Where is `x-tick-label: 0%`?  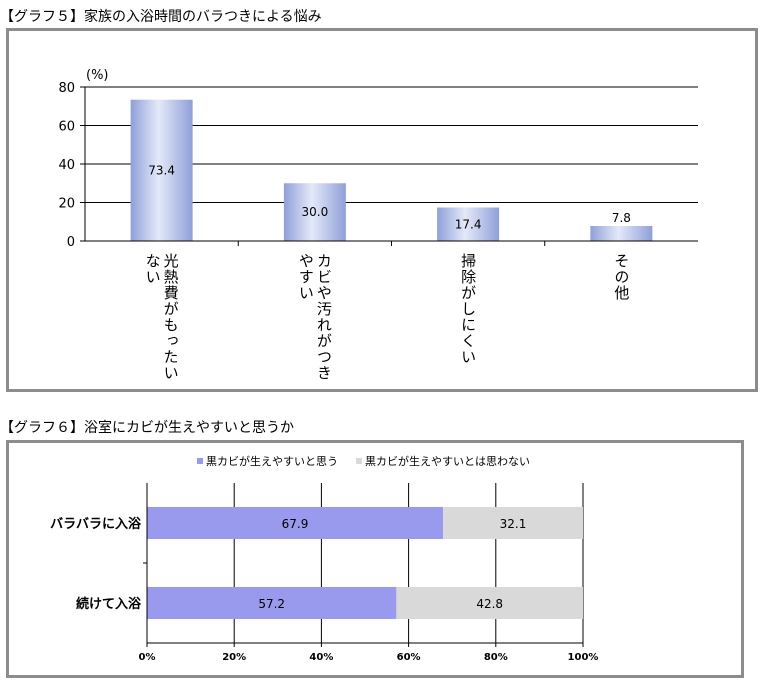 x-tick-label: 0% is located at coordinates (147, 657).